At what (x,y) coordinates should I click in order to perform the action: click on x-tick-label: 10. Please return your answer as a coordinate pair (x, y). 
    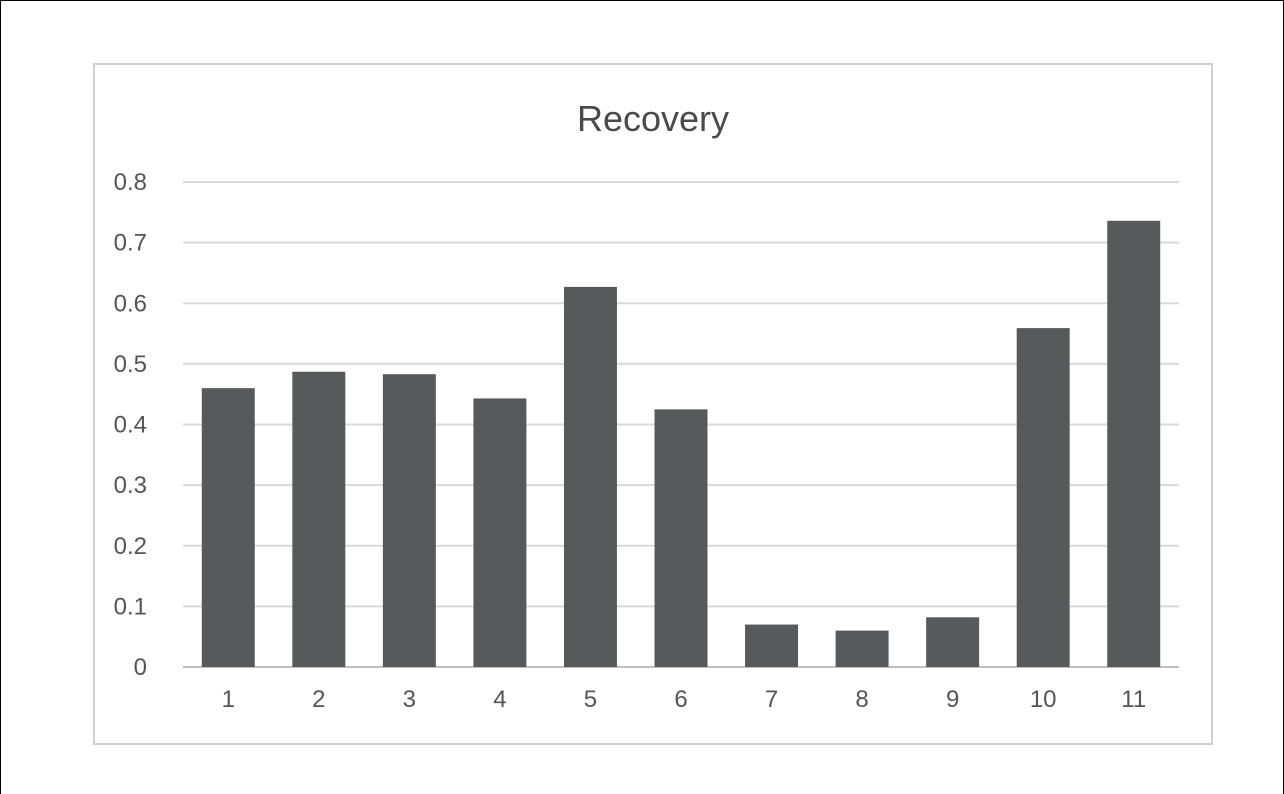
    Looking at the image, I should click on (1043, 699).